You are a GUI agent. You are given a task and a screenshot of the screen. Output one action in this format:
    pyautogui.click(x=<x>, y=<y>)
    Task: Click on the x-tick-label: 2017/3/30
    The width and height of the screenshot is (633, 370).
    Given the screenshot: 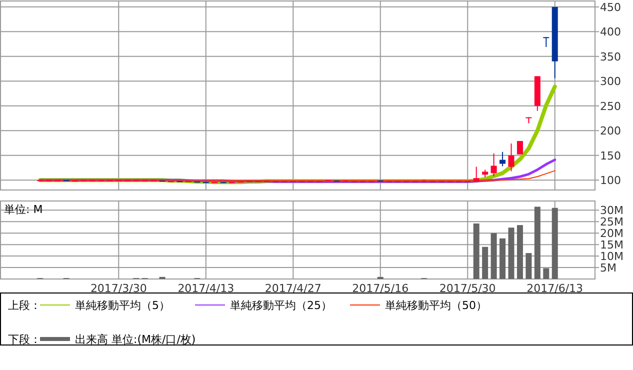 What is the action you would take?
    pyautogui.click(x=118, y=288)
    